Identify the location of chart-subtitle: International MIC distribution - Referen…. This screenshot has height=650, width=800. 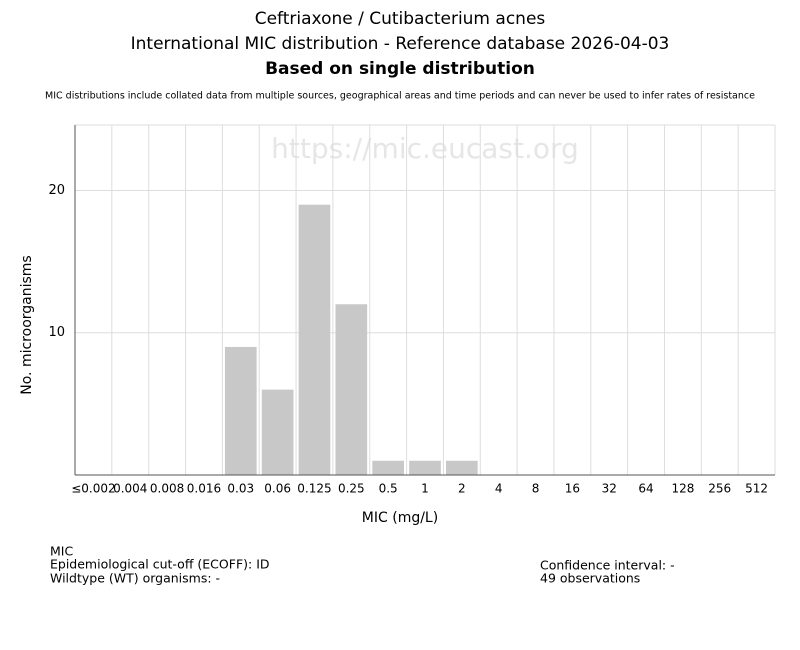
(400, 44).